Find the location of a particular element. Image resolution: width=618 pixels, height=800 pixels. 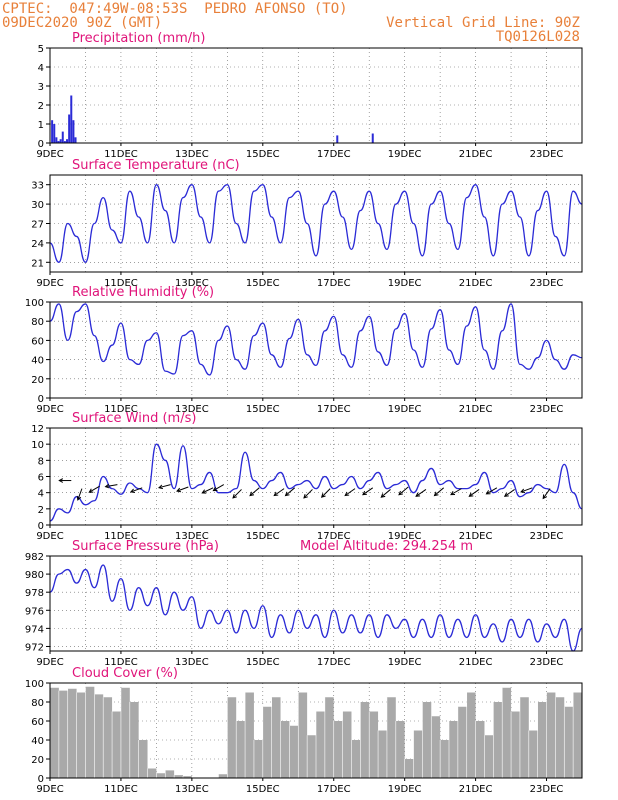

precipitation-xtick-label: 9DEC is located at coordinates (49, 154).